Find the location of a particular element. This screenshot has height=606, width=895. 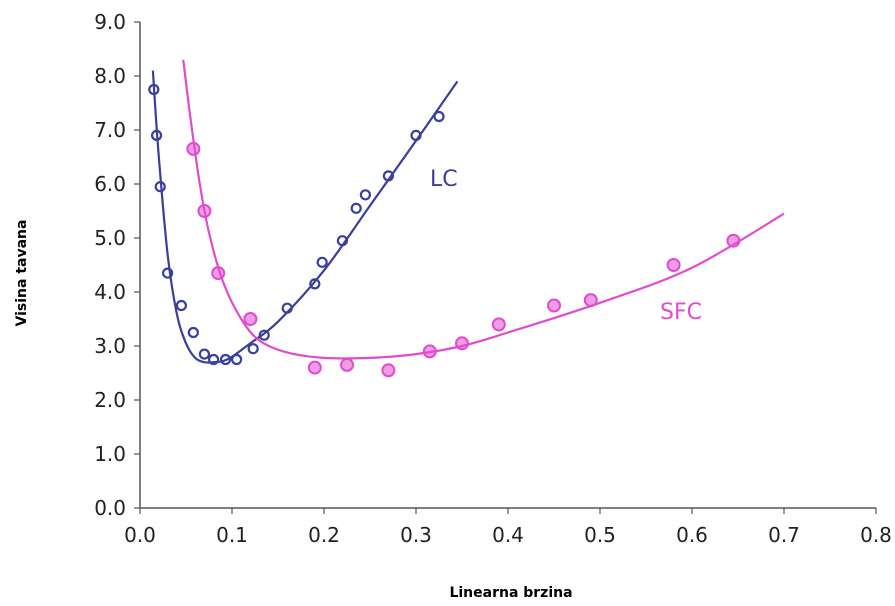

y-tick-label: 6.0 is located at coordinates (110, 184).